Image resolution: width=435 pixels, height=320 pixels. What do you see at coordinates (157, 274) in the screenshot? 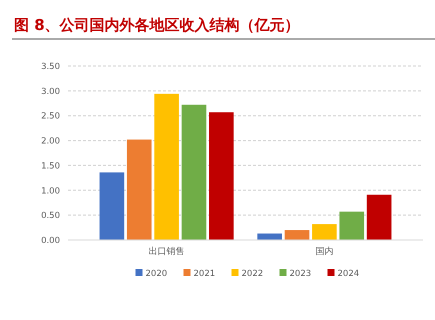
I see `legend-label: 2020` at bounding box center [157, 274].